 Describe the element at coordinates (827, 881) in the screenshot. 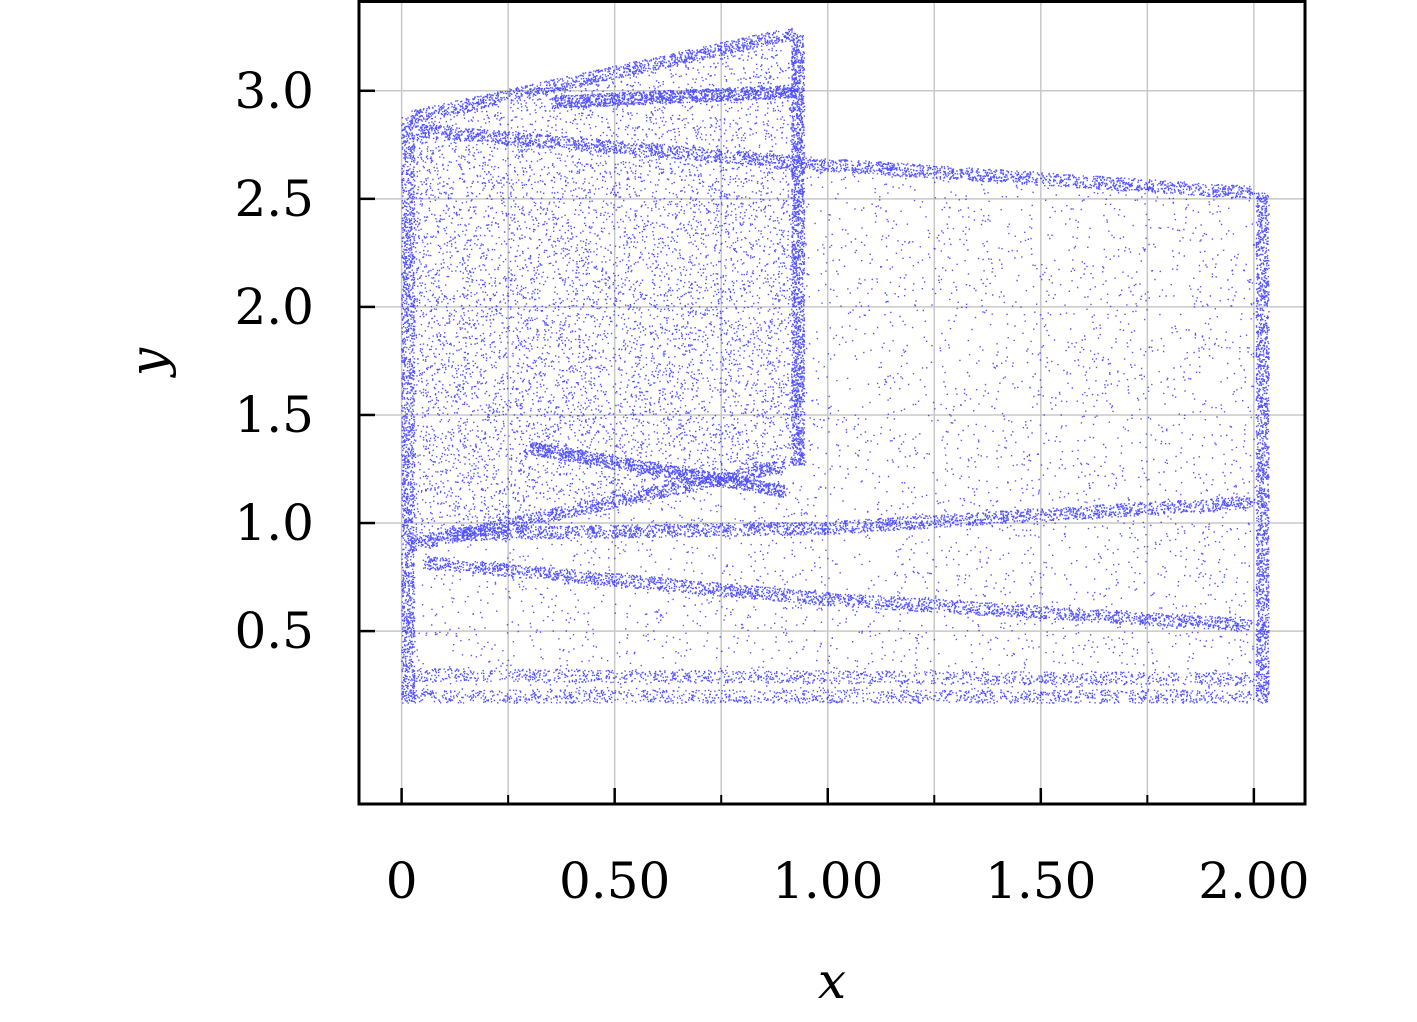

I see `x-tick-label-2: 1.00` at that location.